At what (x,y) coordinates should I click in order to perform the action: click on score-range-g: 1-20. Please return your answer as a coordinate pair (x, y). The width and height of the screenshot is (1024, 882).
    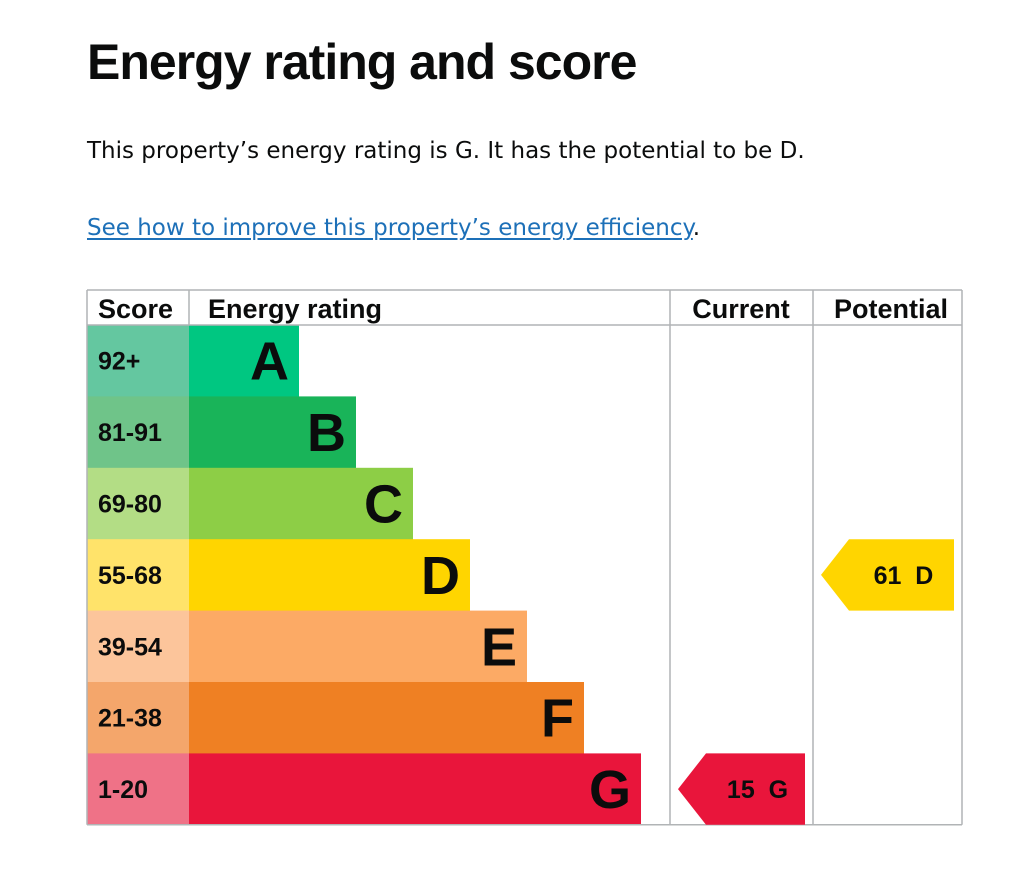
    Looking at the image, I should click on (123, 790).